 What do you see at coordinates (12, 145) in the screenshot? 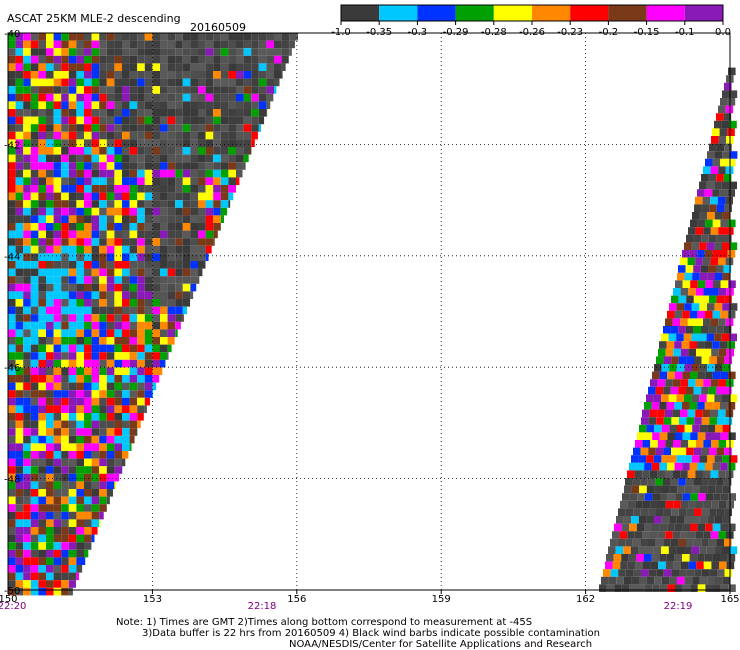
I see `lat-tick-label: -42` at bounding box center [12, 145].